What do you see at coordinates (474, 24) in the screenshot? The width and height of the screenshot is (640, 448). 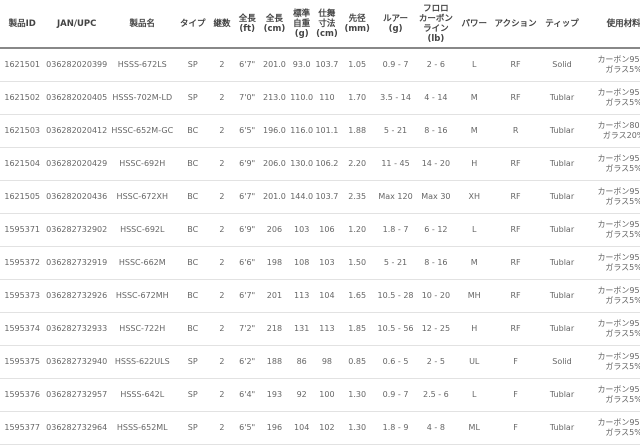 I see `header-power: パワー` at bounding box center [474, 24].